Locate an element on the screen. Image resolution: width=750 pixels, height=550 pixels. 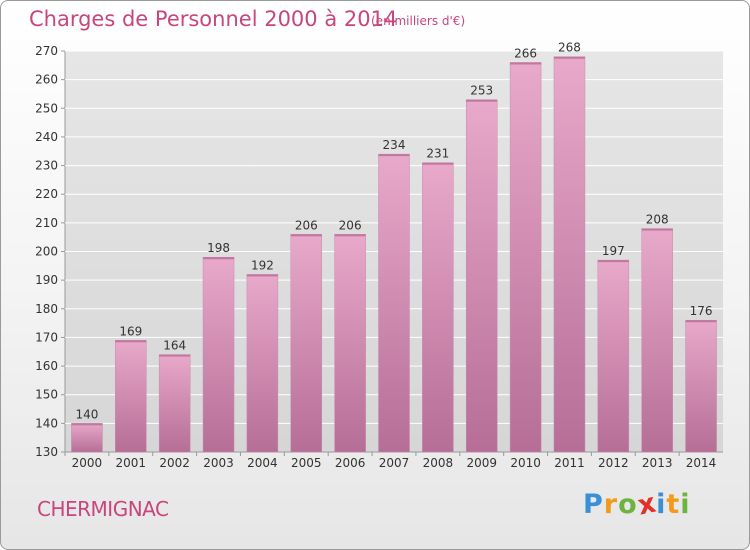
logo-letter: r is located at coordinates (611, 504).